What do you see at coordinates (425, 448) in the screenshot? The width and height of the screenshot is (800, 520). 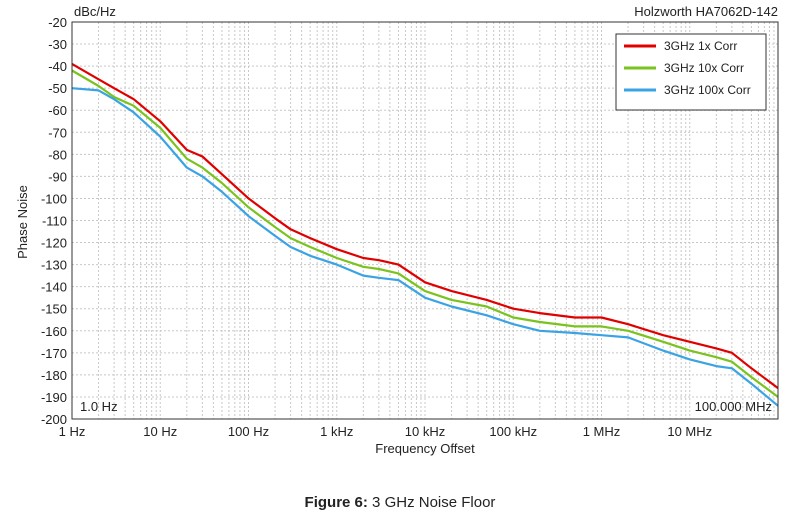 I see `x-axis-title: Frequency Offset` at bounding box center [425, 448].